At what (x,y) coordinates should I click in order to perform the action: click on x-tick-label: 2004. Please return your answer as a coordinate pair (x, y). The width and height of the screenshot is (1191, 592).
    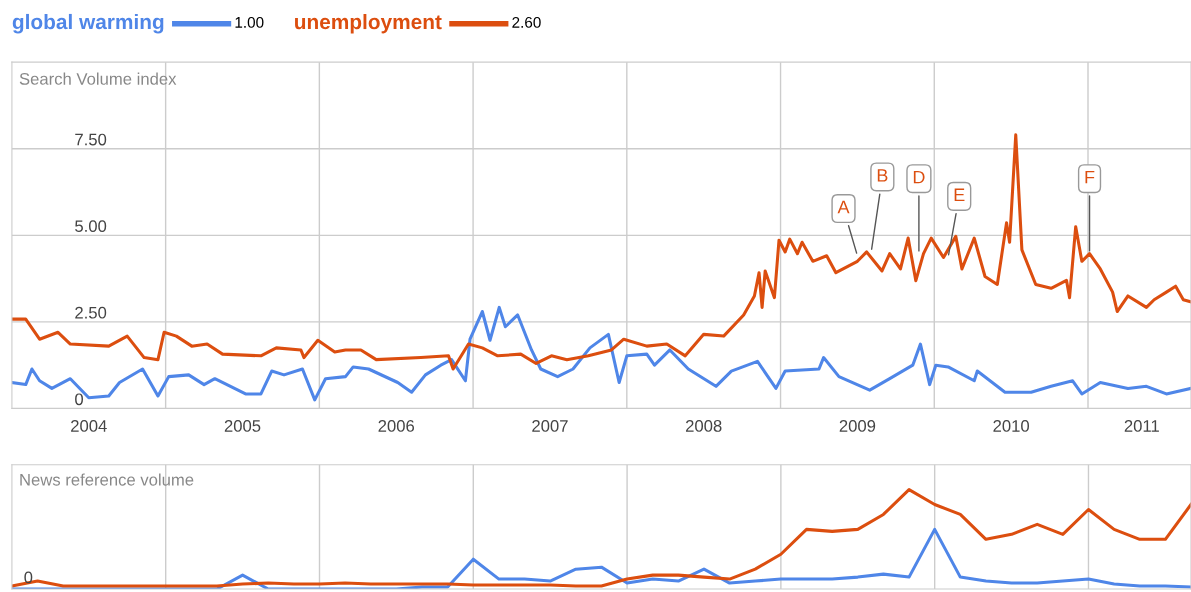
    Looking at the image, I should click on (89, 426).